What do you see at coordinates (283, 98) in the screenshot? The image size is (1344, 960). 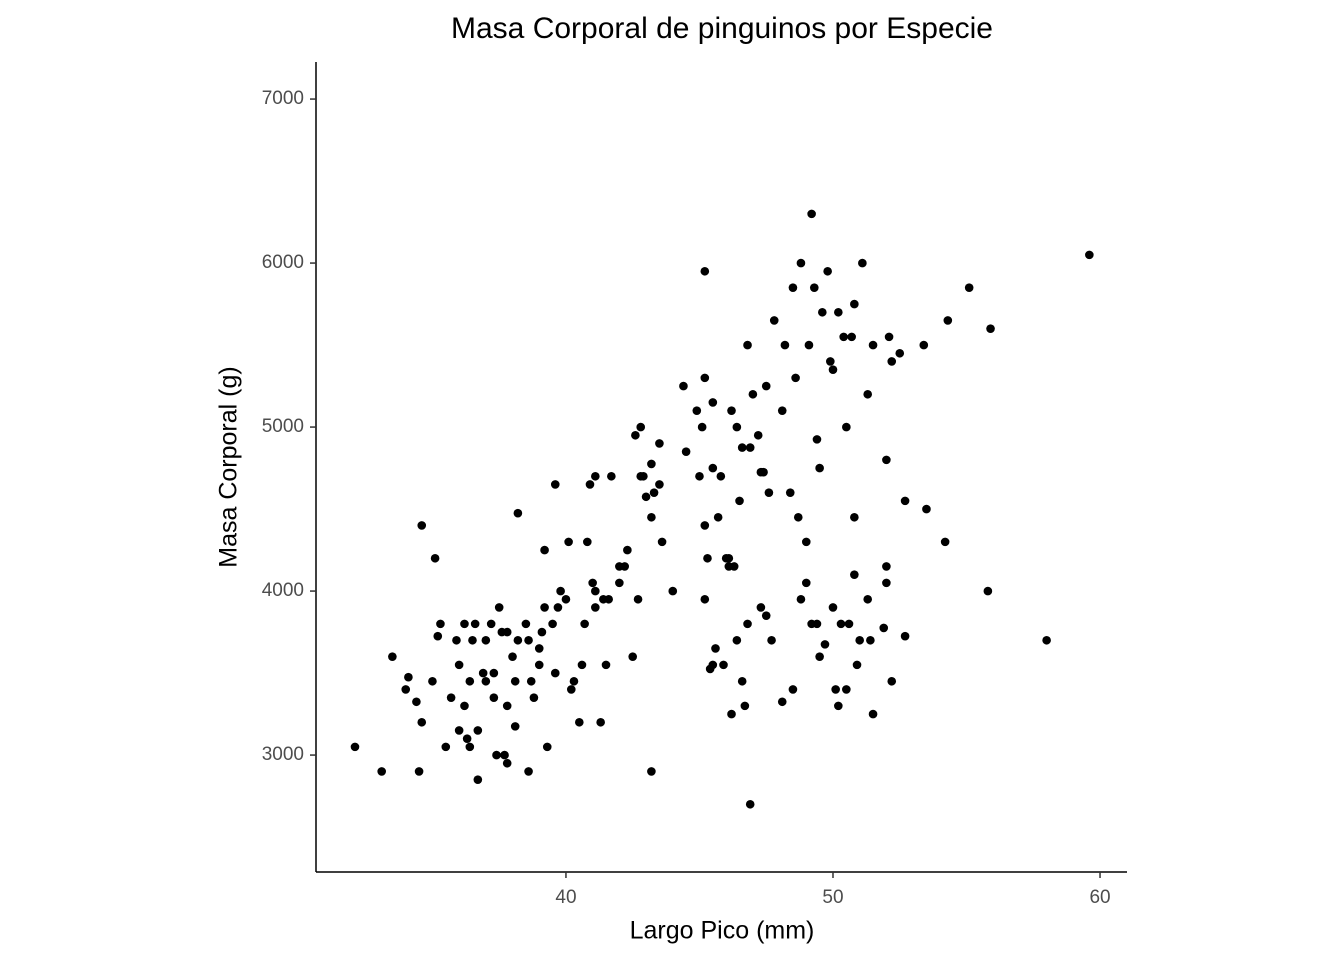 I see `y-tick-label: 7000` at bounding box center [283, 98].